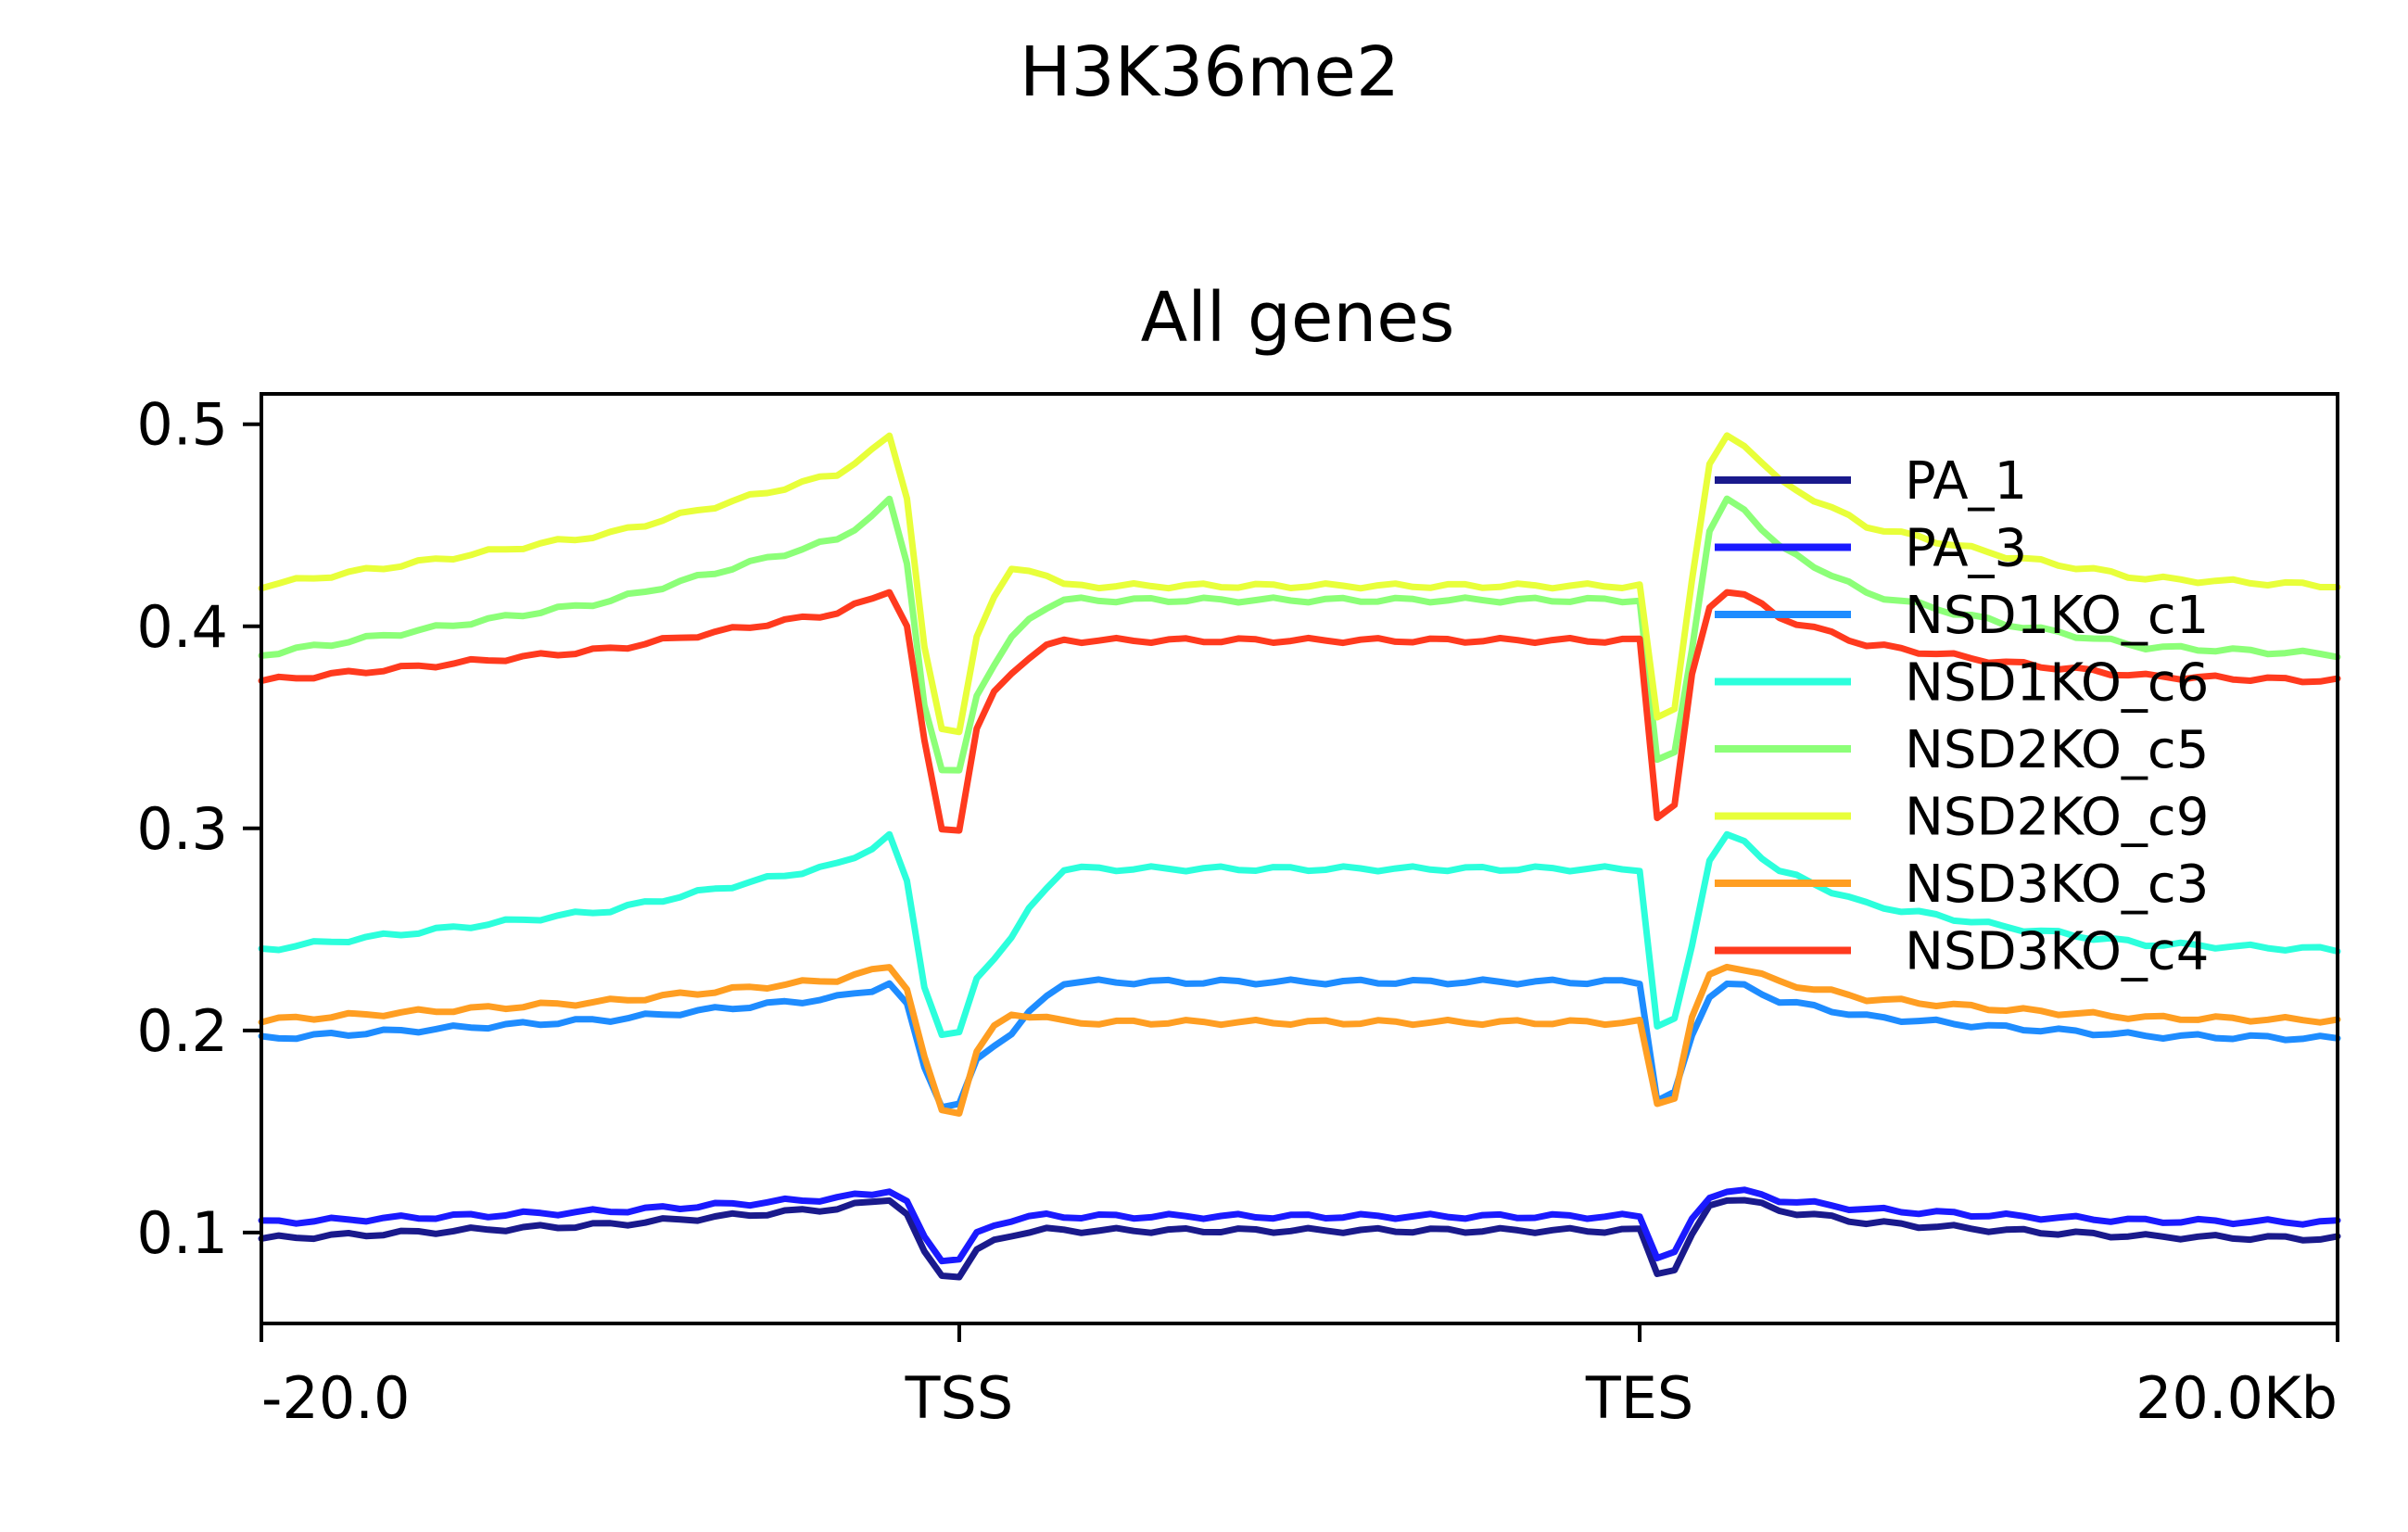 The width and height of the screenshot is (2408, 1532). What do you see at coordinates (1966, 549) in the screenshot?
I see `legend-label: PA_3` at bounding box center [1966, 549].